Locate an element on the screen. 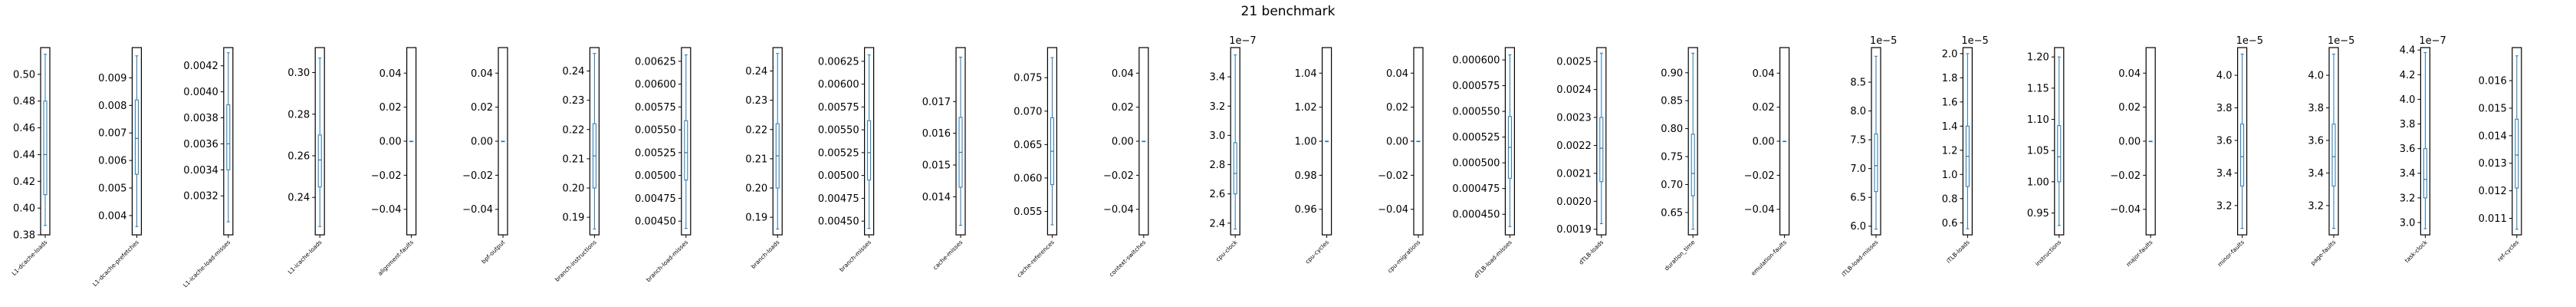 The image size is (2576, 307). y-tick-label: 0.23 is located at coordinates (756, 101).